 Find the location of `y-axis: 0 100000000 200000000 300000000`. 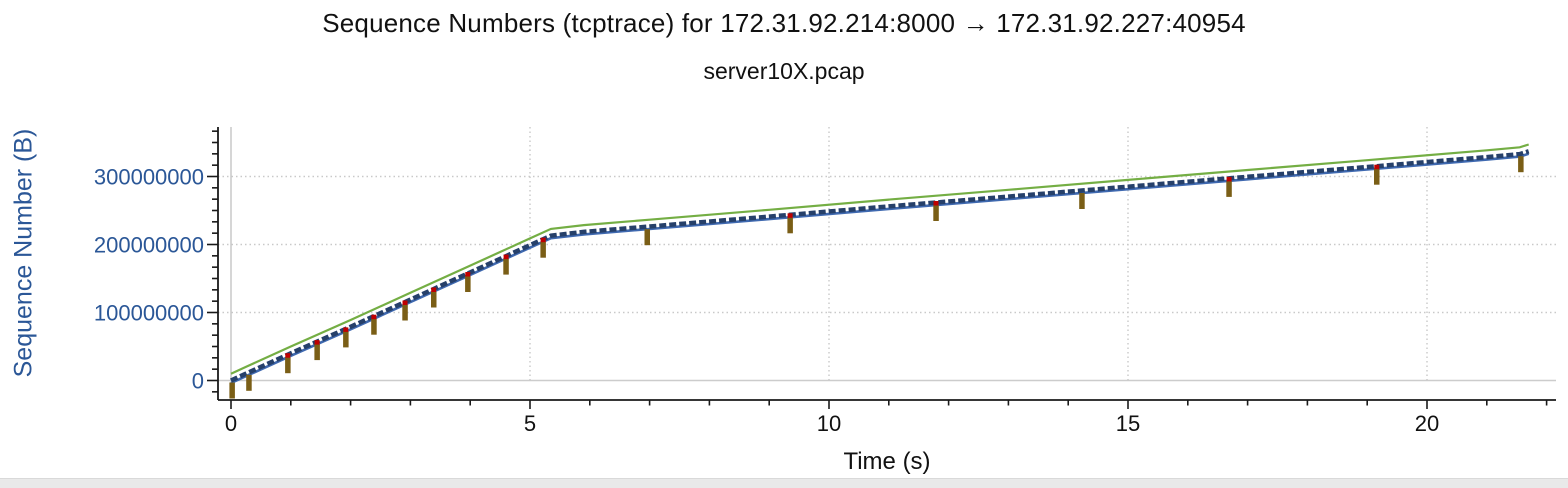

y-axis: 0 100000000 200000000 300000000 is located at coordinates (156, 262).